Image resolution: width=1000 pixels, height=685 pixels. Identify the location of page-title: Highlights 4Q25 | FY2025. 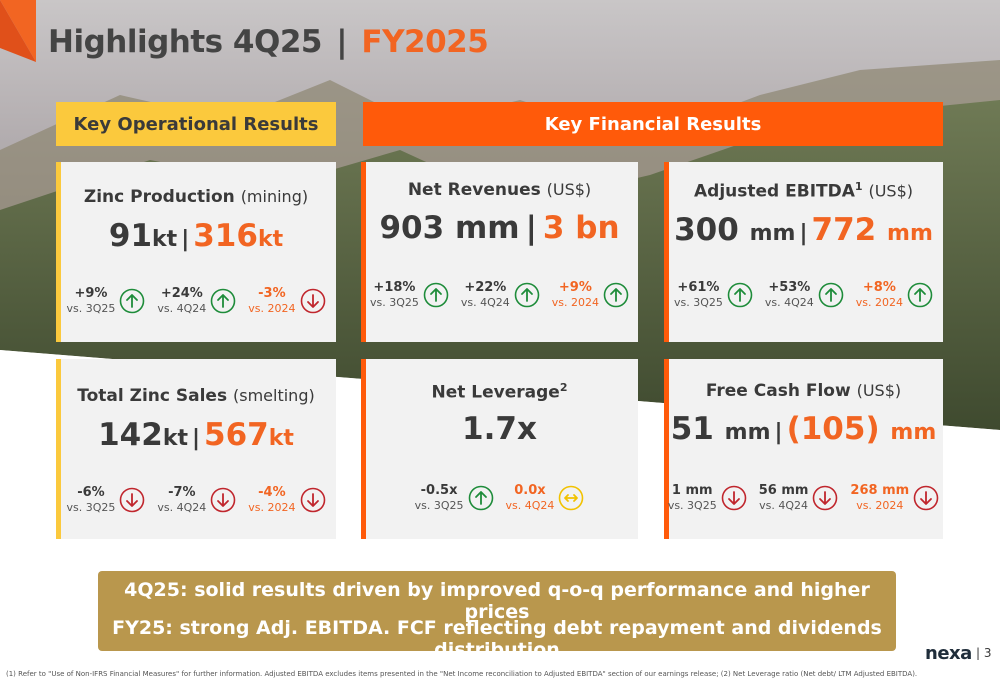
(268, 42).